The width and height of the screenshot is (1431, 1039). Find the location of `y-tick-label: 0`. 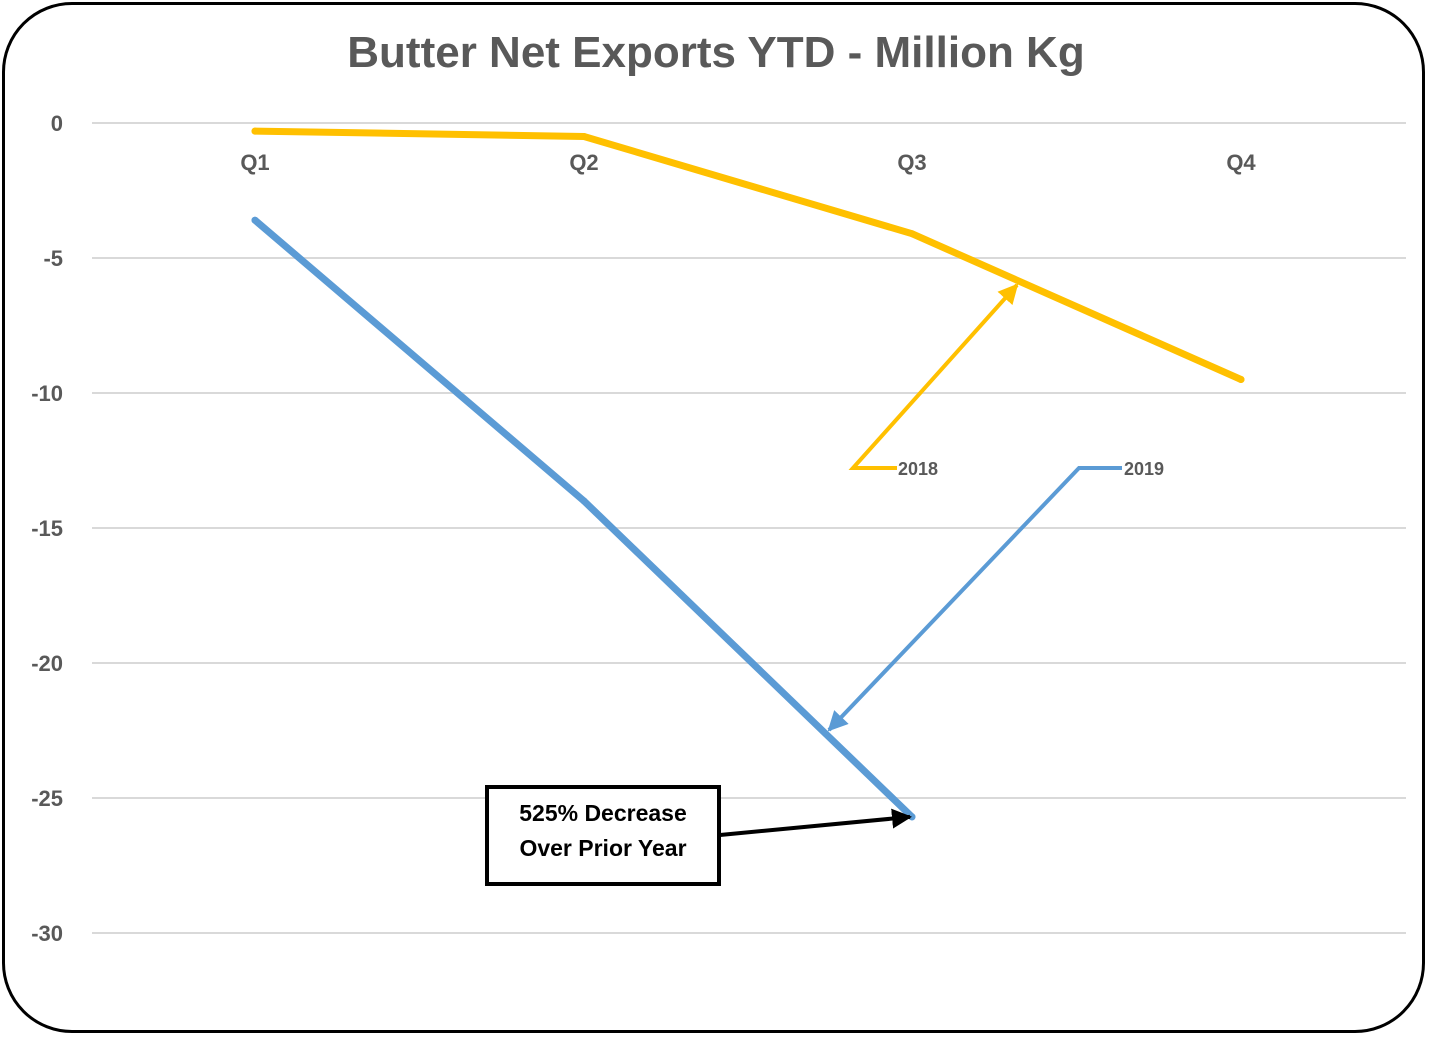

y-tick-label: 0 is located at coordinates (57, 123).